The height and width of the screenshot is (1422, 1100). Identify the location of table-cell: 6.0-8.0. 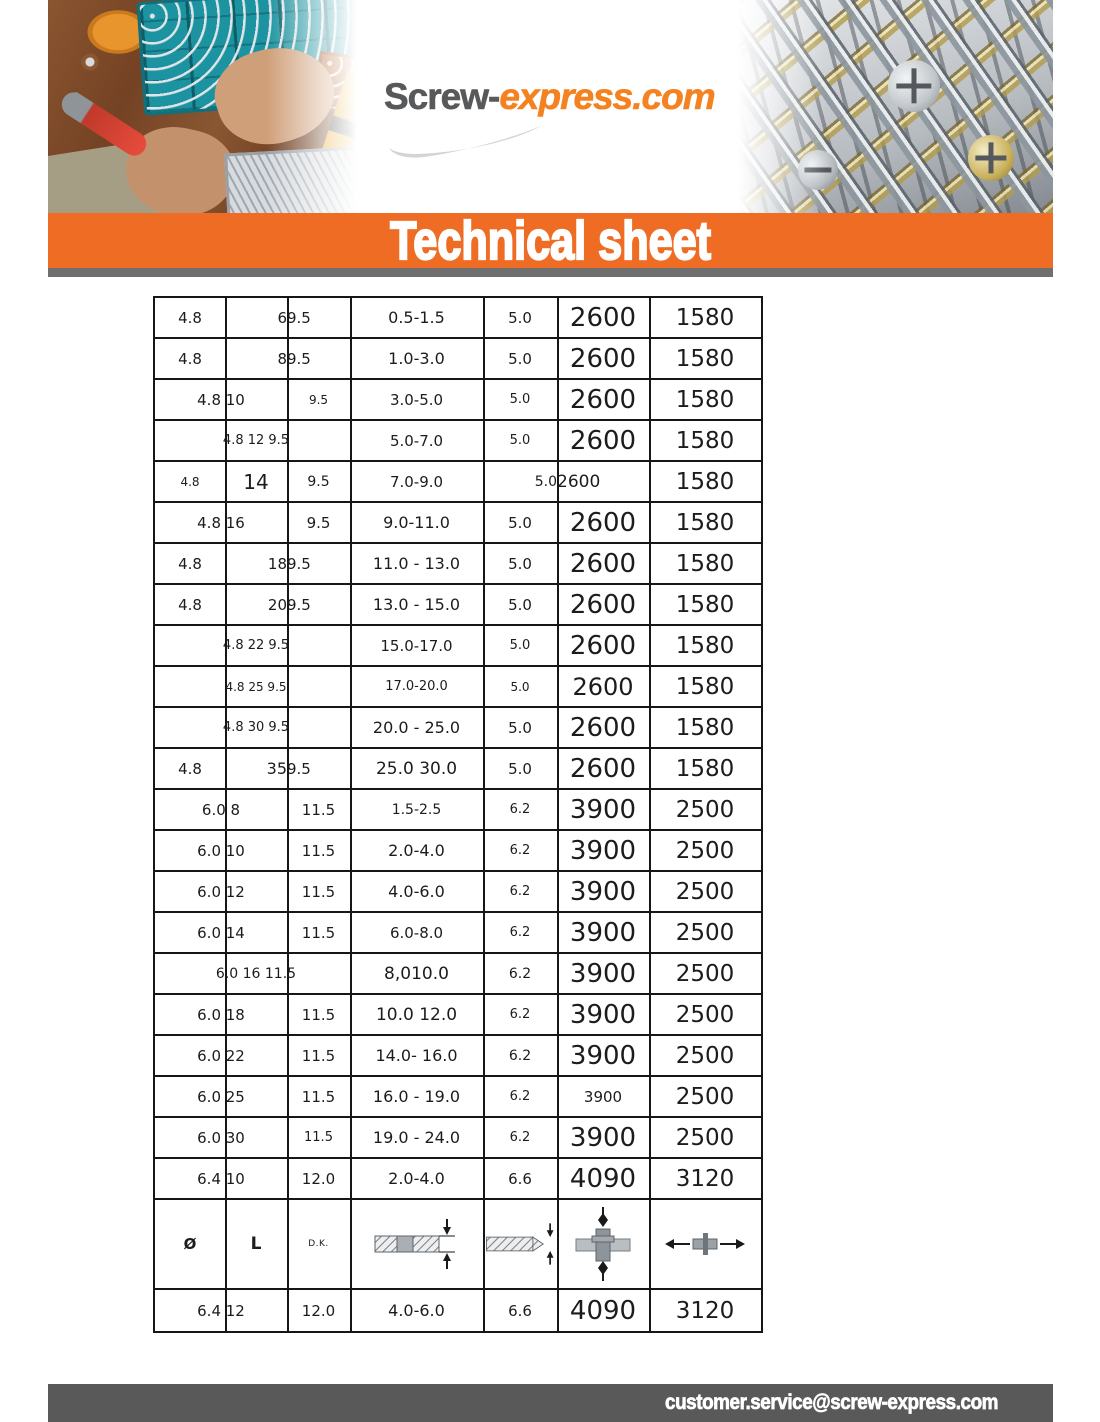
(416, 932).